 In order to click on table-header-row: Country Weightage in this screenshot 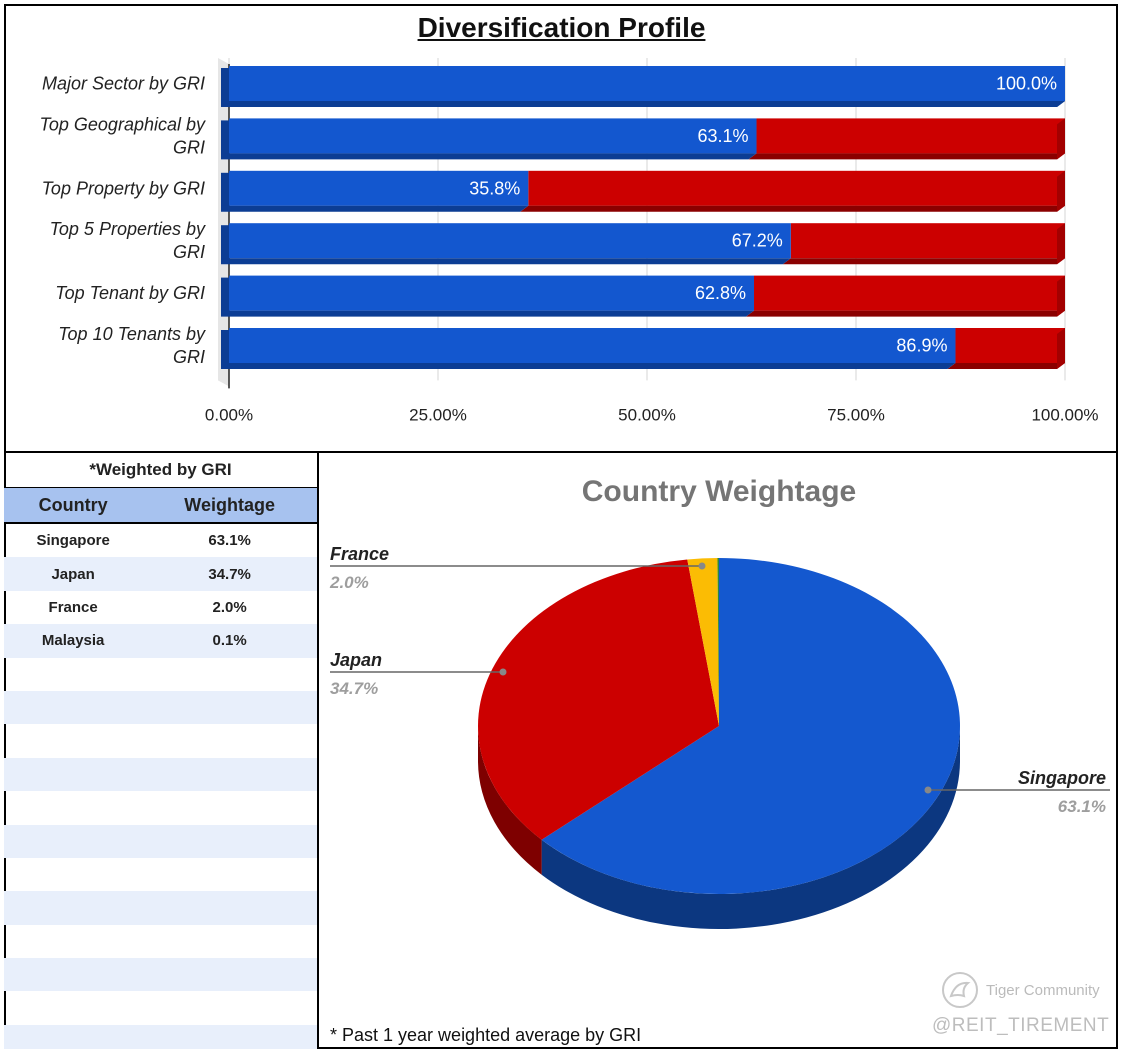, I will do `click(160, 506)`.